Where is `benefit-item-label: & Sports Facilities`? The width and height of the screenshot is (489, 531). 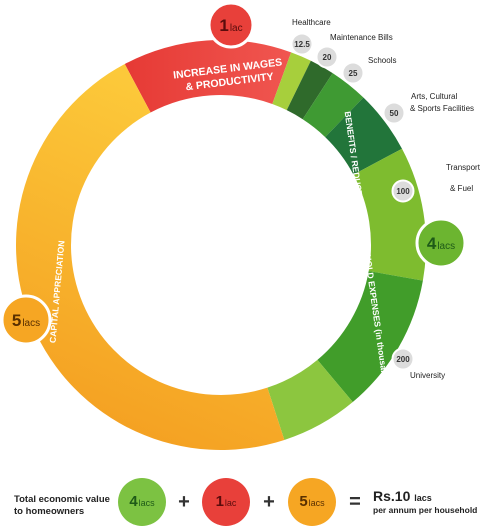
benefit-item-label: & Sports Facilities is located at coordinates (442, 108).